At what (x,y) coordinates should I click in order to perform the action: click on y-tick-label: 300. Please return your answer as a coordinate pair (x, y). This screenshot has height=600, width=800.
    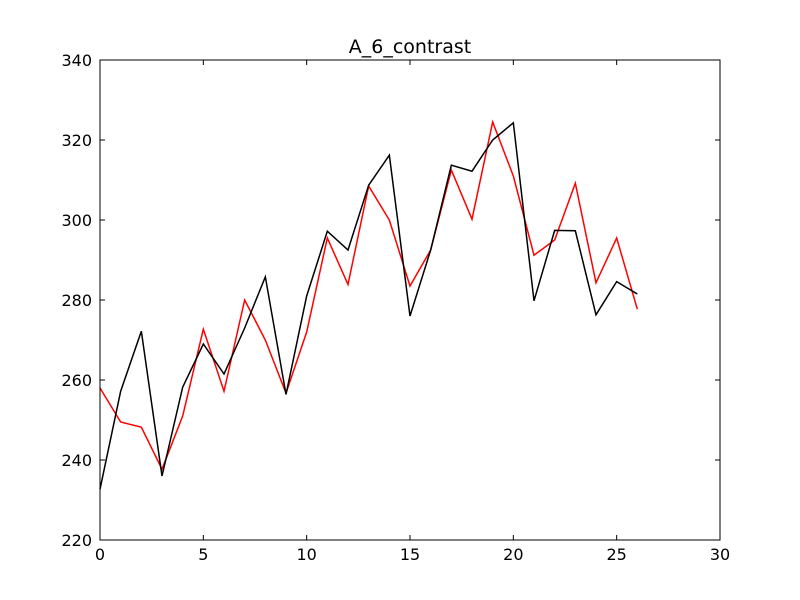
    Looking at the image, I should click on (76, 220).